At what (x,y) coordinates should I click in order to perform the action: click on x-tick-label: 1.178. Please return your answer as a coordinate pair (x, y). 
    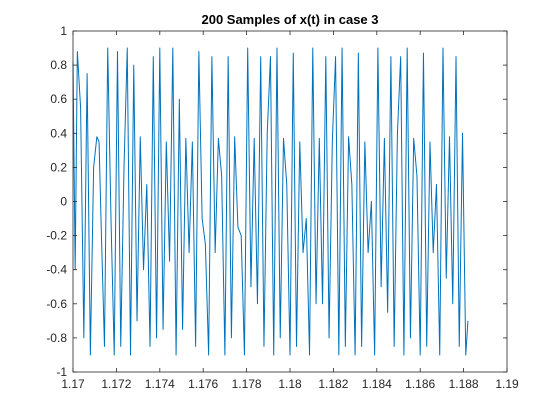
    Looking at the image, I should click on (247, 384).